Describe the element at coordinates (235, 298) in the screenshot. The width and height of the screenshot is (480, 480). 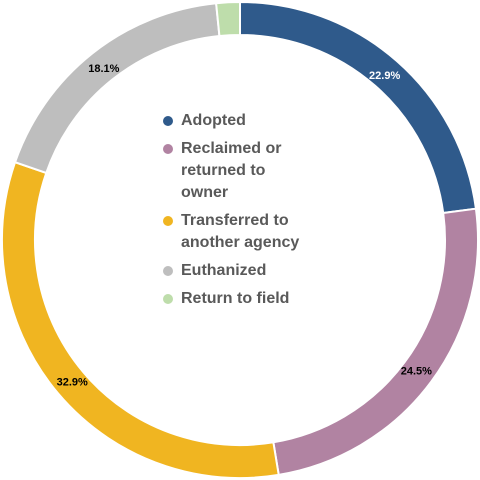
I see `legend-label: Return to field` at that location.